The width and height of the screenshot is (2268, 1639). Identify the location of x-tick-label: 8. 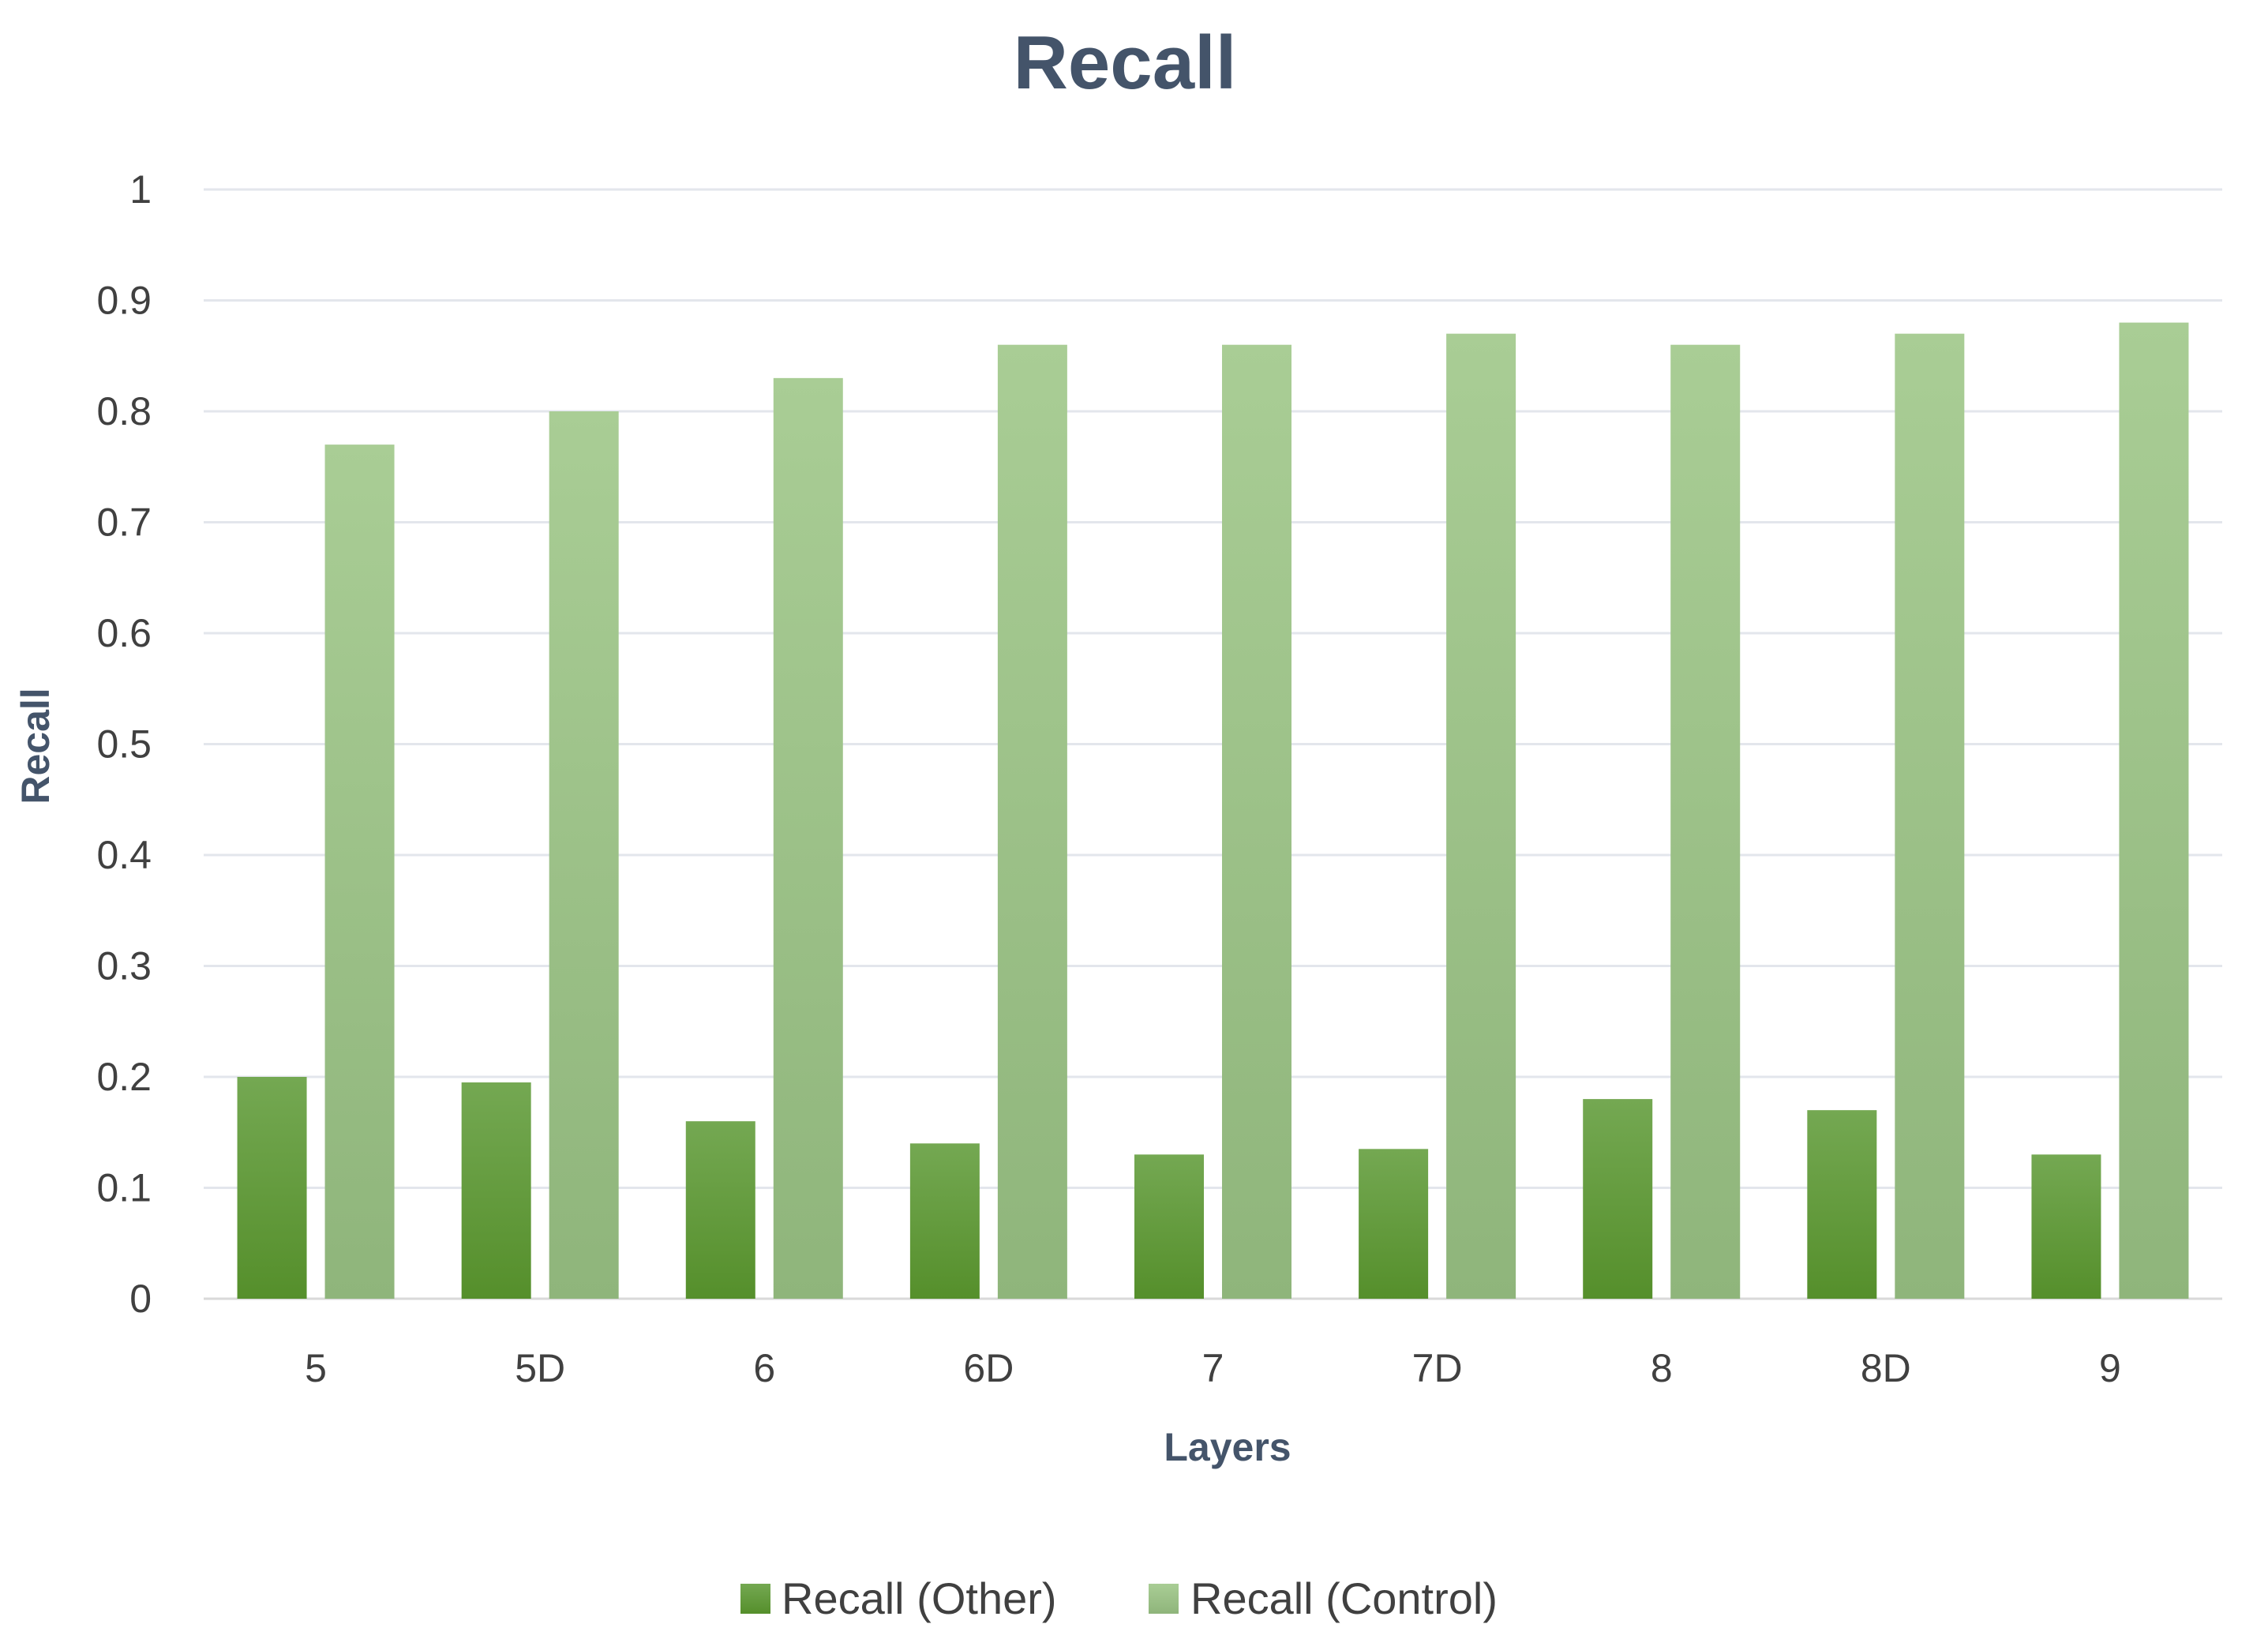
(1662, 1368).